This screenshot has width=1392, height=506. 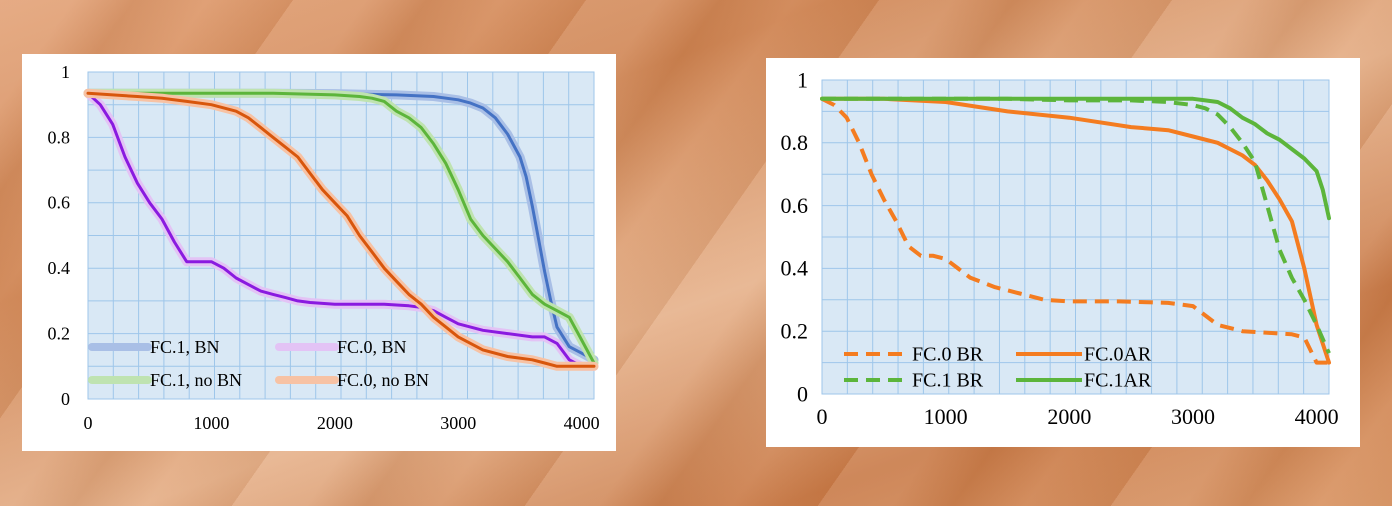 What do you see at coordinates (1118, 355) in the screenshot?
I see `legend-label: FC.0AR` at bounding box center [1118, 355].